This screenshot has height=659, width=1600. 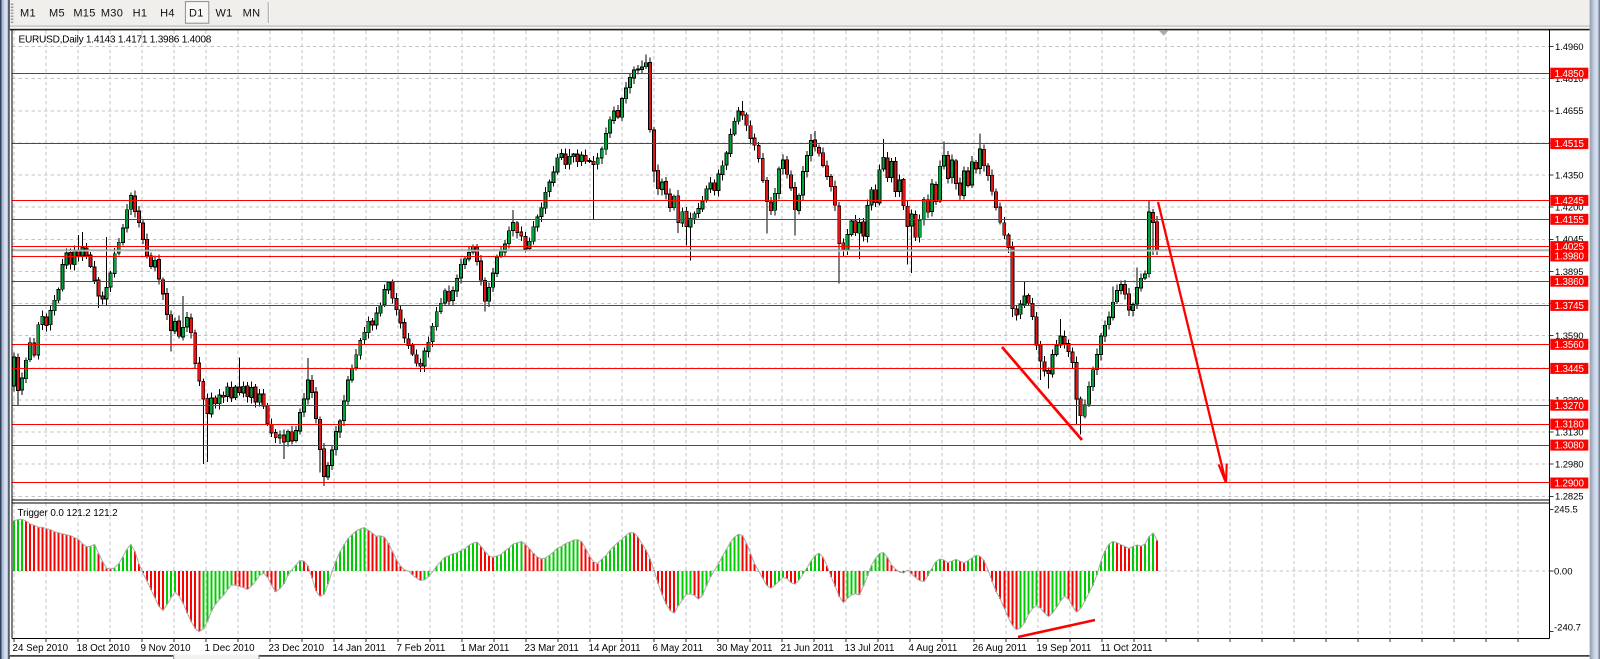 What do you see at coordinates (1127, 648) in the screenshot?
I see `svg-text: 11 Oct 2011` at bounding box center [1127, 648].